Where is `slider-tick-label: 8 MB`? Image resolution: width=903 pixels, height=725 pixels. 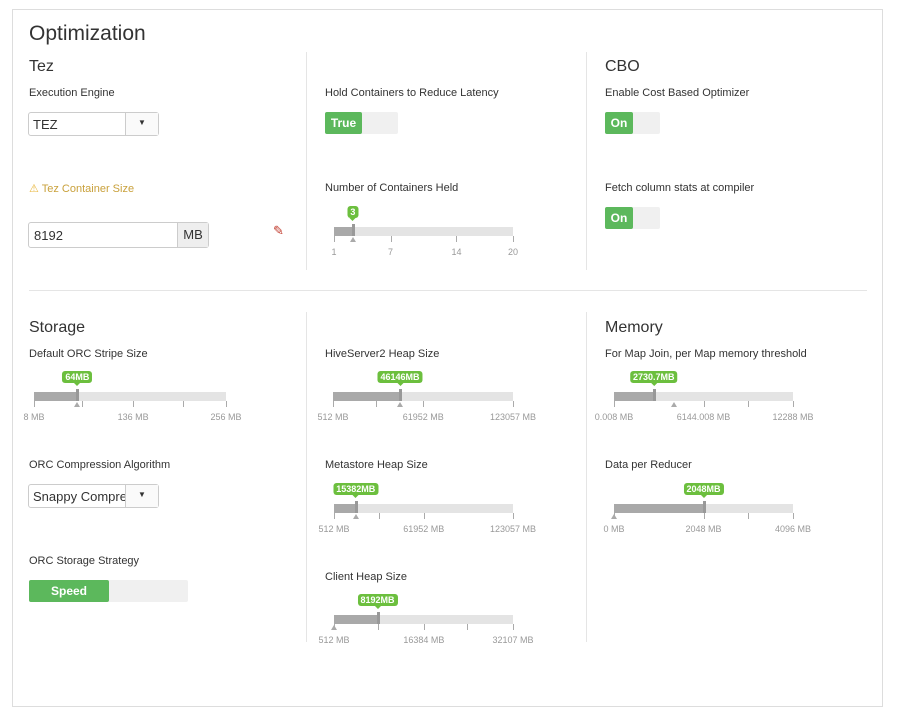
slider-tick-label: 8 MB is located at coordinates (34, 417).